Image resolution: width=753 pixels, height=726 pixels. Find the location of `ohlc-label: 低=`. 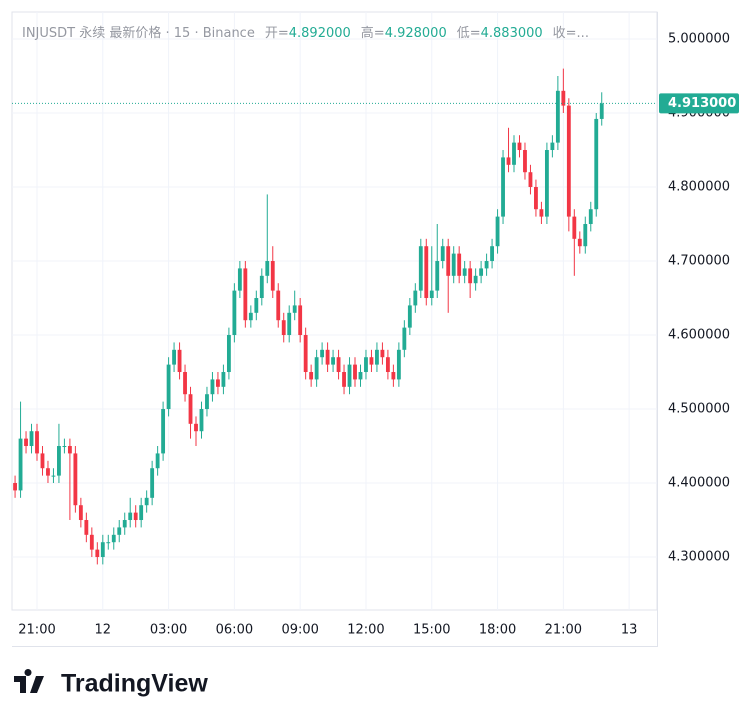

ohlc-label: 低= is located at coordinates (469, 33).